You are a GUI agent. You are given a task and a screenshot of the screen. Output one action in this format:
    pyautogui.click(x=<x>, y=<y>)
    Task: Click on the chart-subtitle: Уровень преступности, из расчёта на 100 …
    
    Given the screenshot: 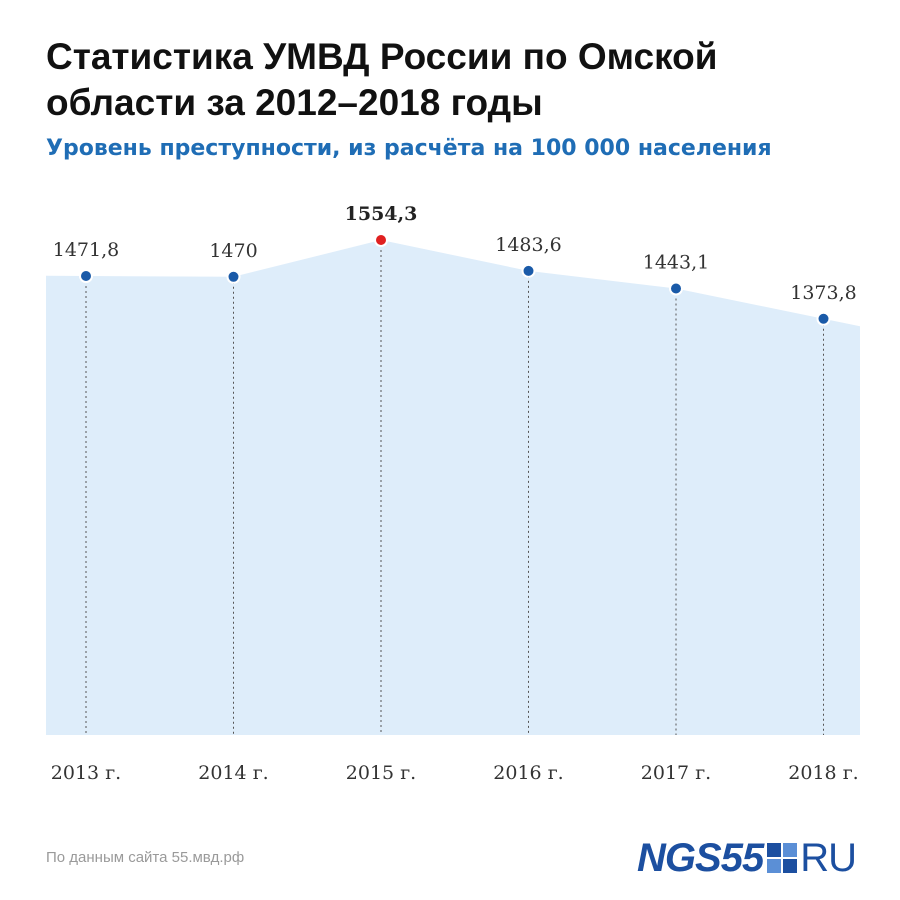 What is the action you would take?
    pyautogui.click(x=409, y=148)
    